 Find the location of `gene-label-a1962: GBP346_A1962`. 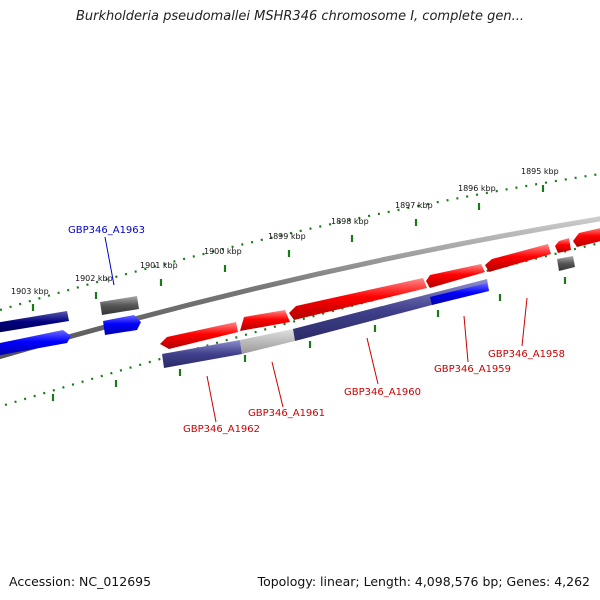

gene-label-a1962: GBP346_A1962 is located at coordinates (221, 429).